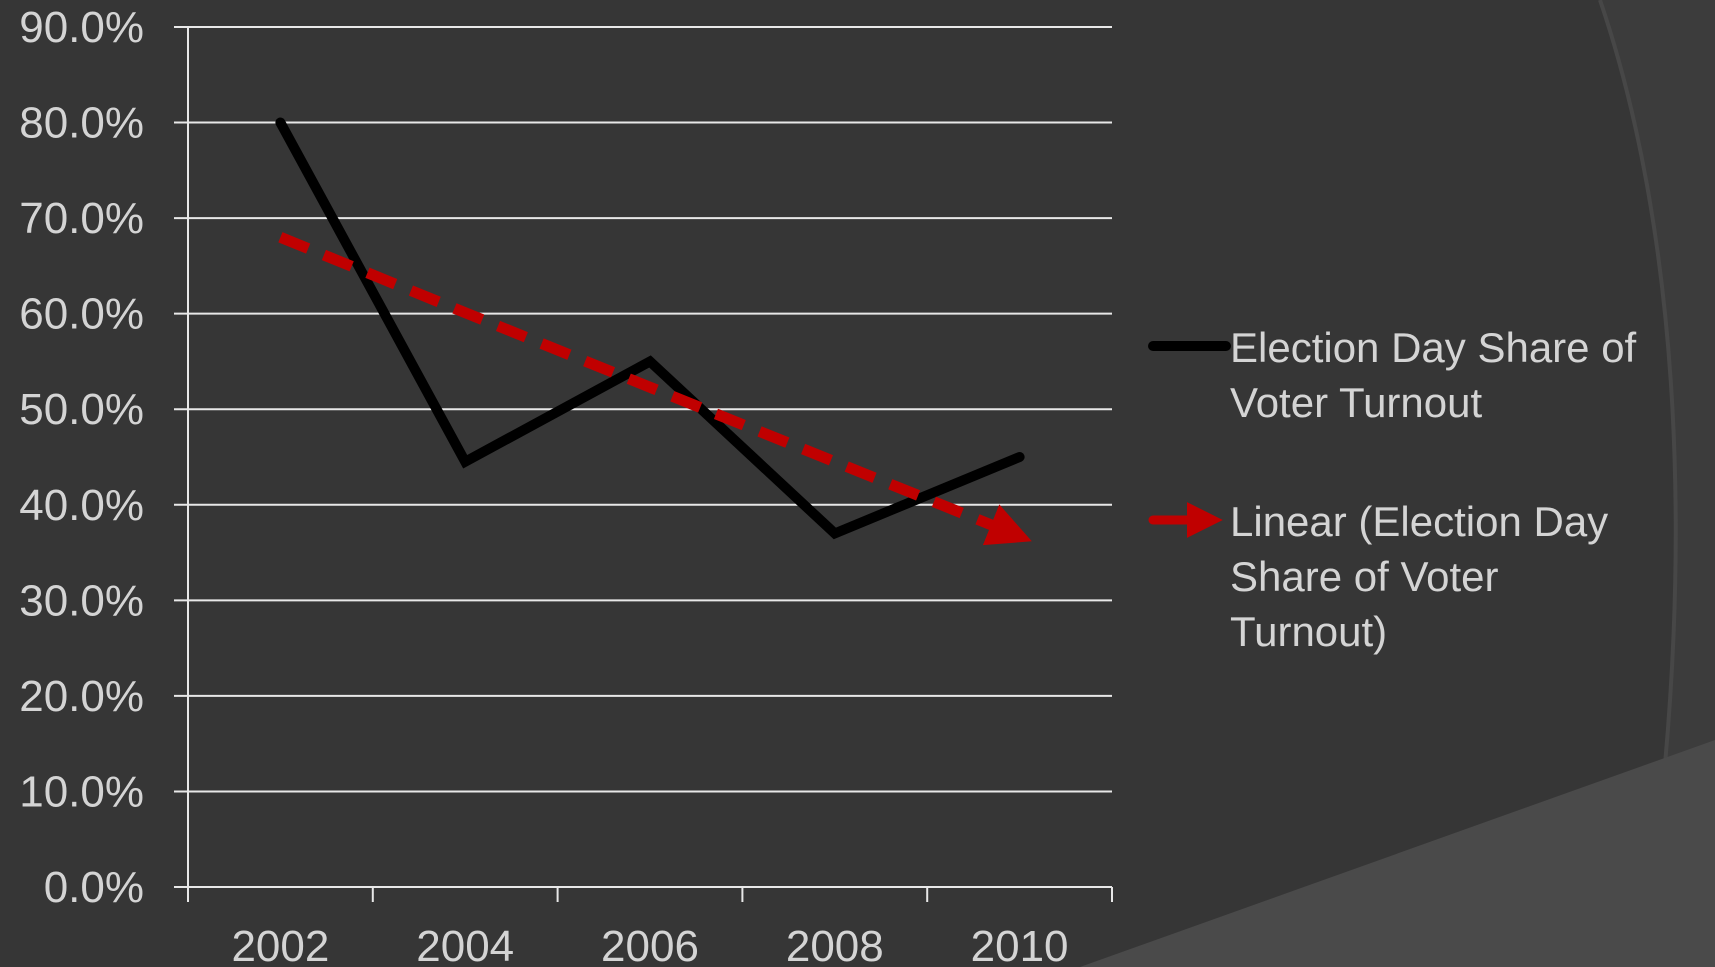 The width and height of the screenshot is (1715, 967). Describe the element at coordinates (1364, 576) in the screenshot. I see `legend-label: Share of Voter` at that location.